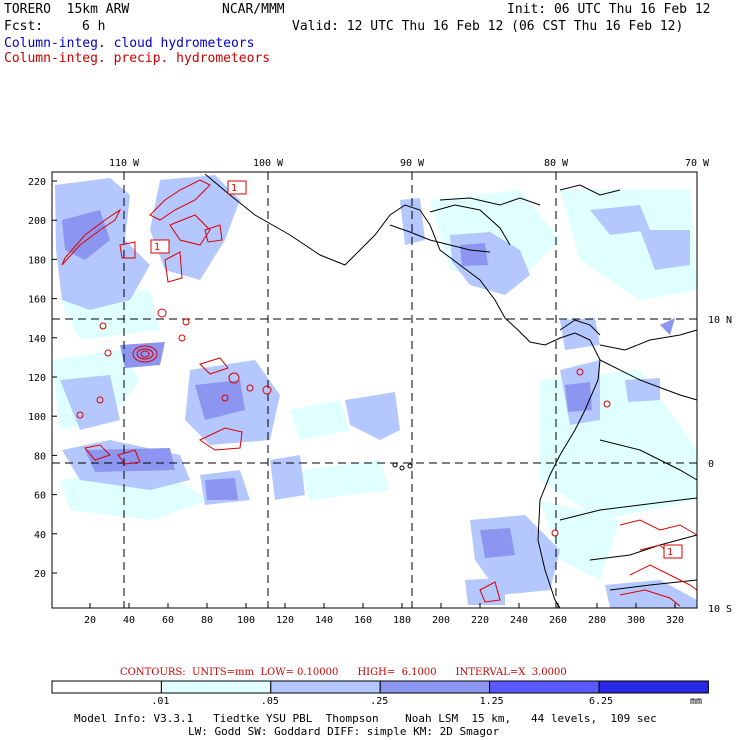 The height and width of the screenshot is (740, 740). What do you see at coordinates (37, 339) in the screenshot?
I see `left-tick-label: 140` at bounding box center [37, 339].